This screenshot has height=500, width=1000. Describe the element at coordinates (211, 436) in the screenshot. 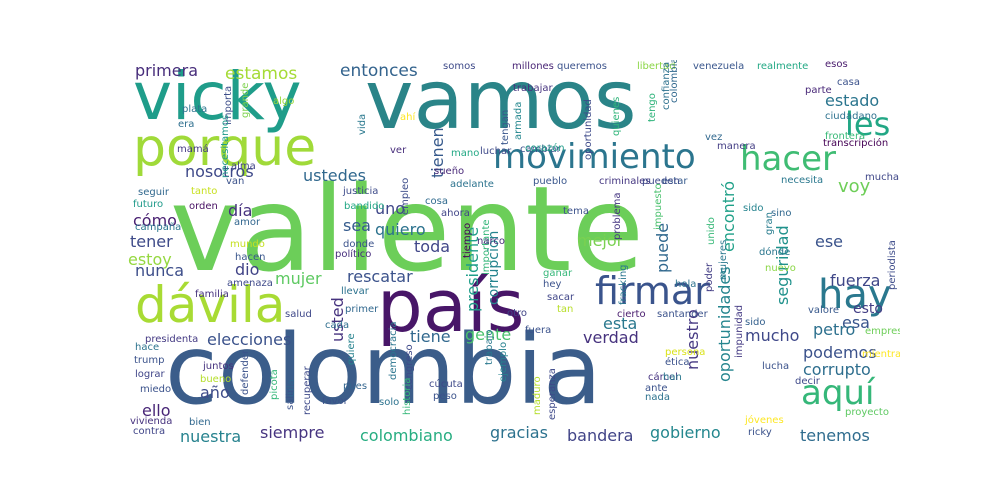

I see `word: nuestra` at that location.